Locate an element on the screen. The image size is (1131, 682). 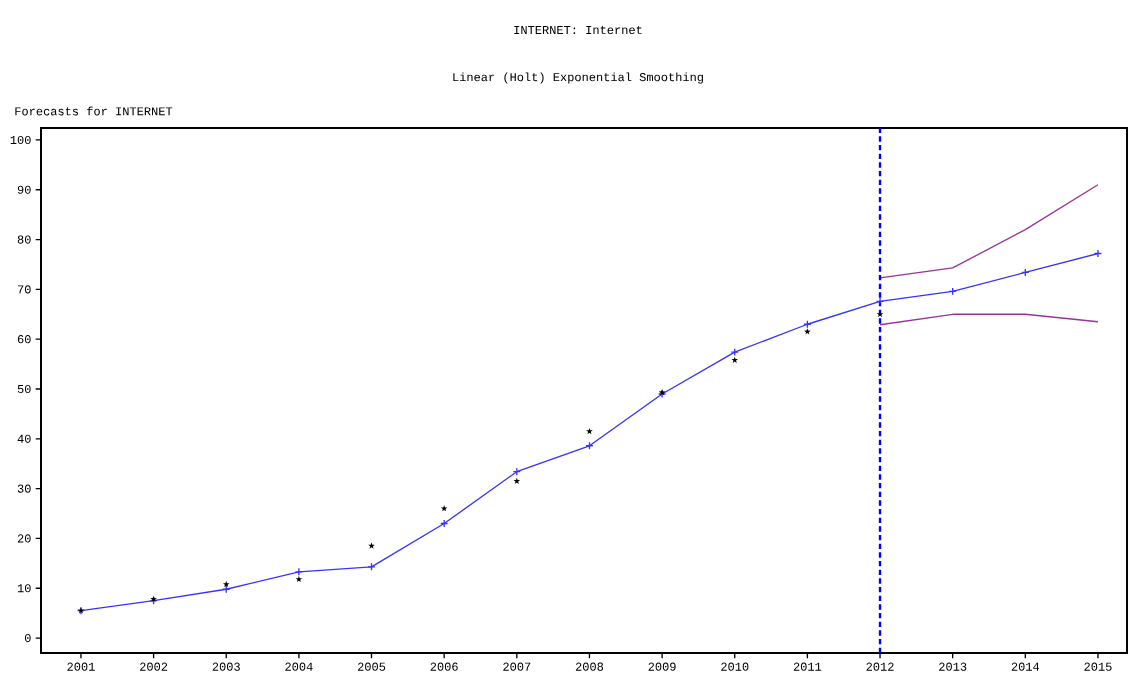
y-tick-label: 40 is located at coordinates (24, 438).